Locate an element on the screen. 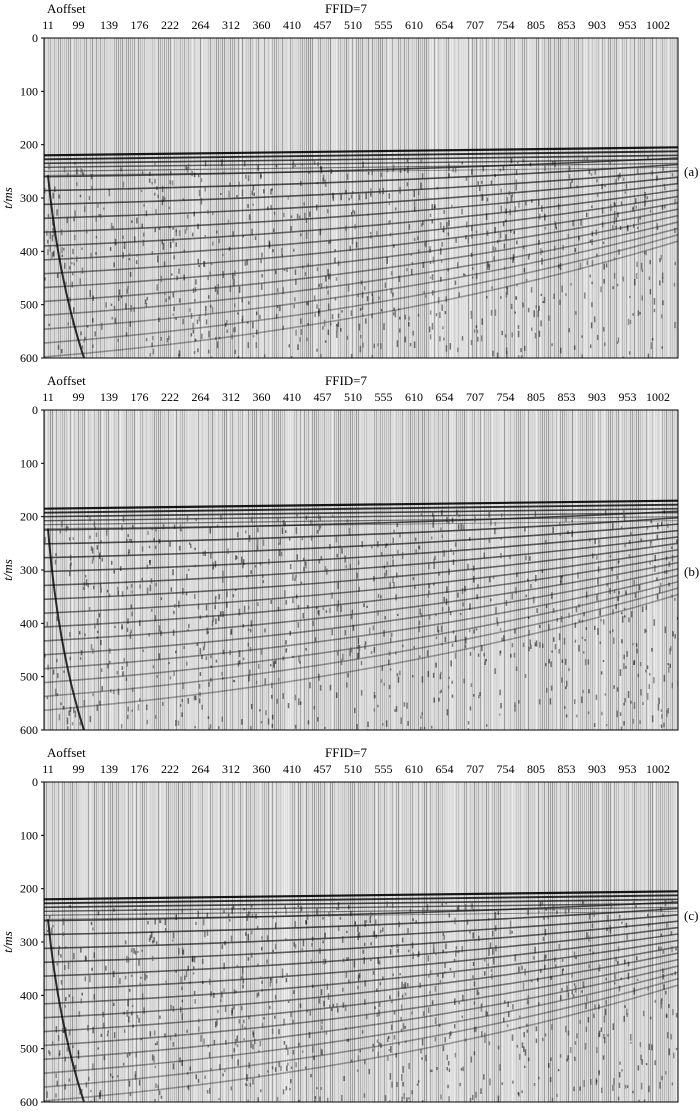  offset-tick-label: 139 is located at coordinates (109, 769).